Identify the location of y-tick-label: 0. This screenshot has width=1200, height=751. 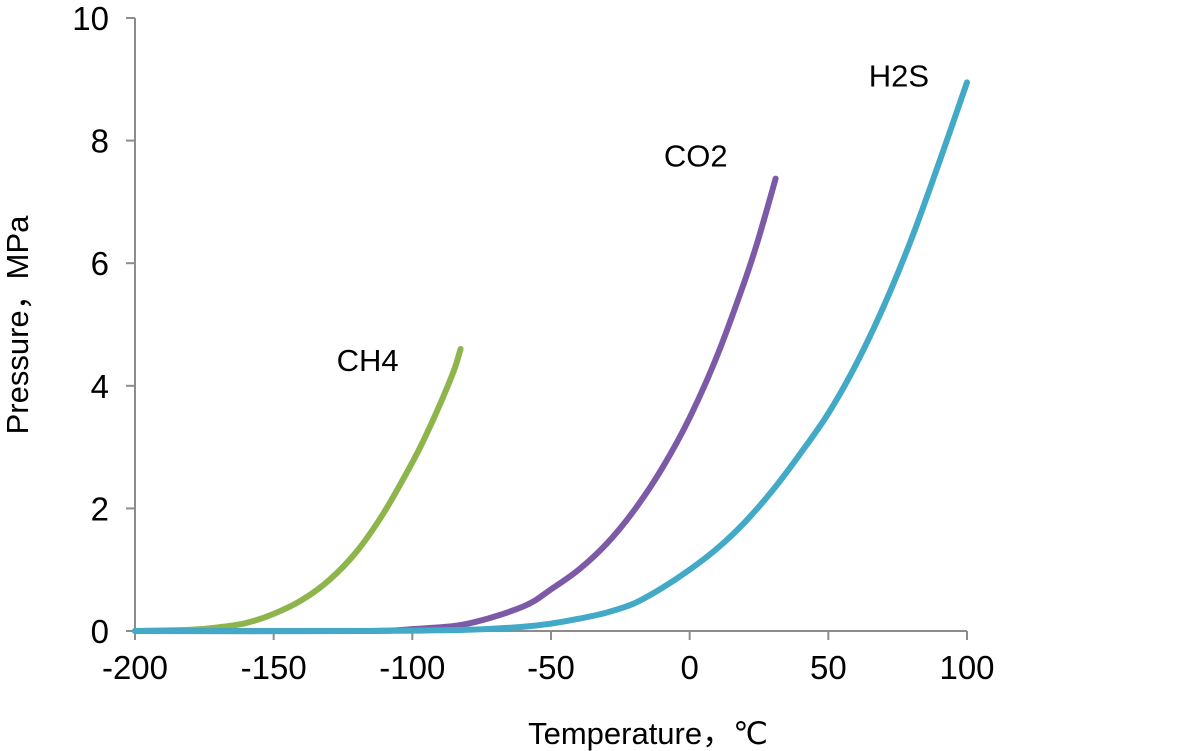
(100, 631).